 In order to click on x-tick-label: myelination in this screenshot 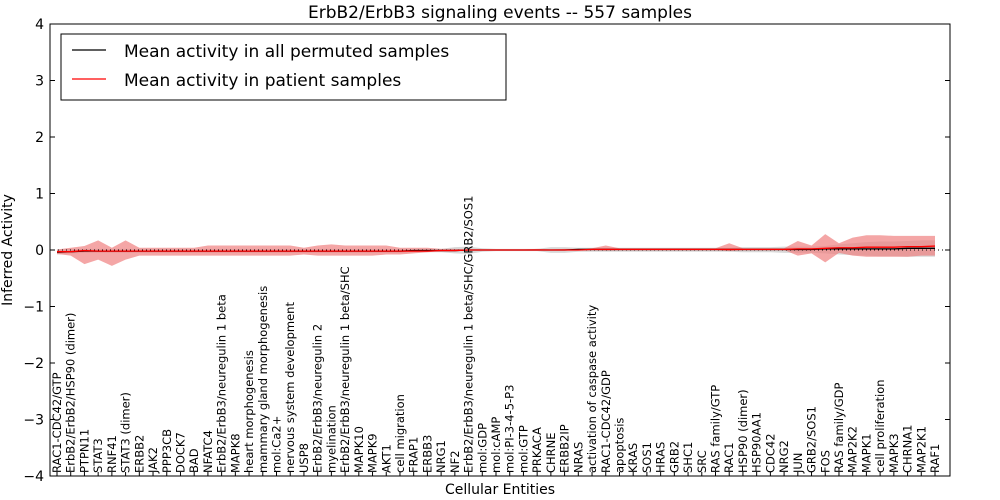, I will do `click(331, 439)`.